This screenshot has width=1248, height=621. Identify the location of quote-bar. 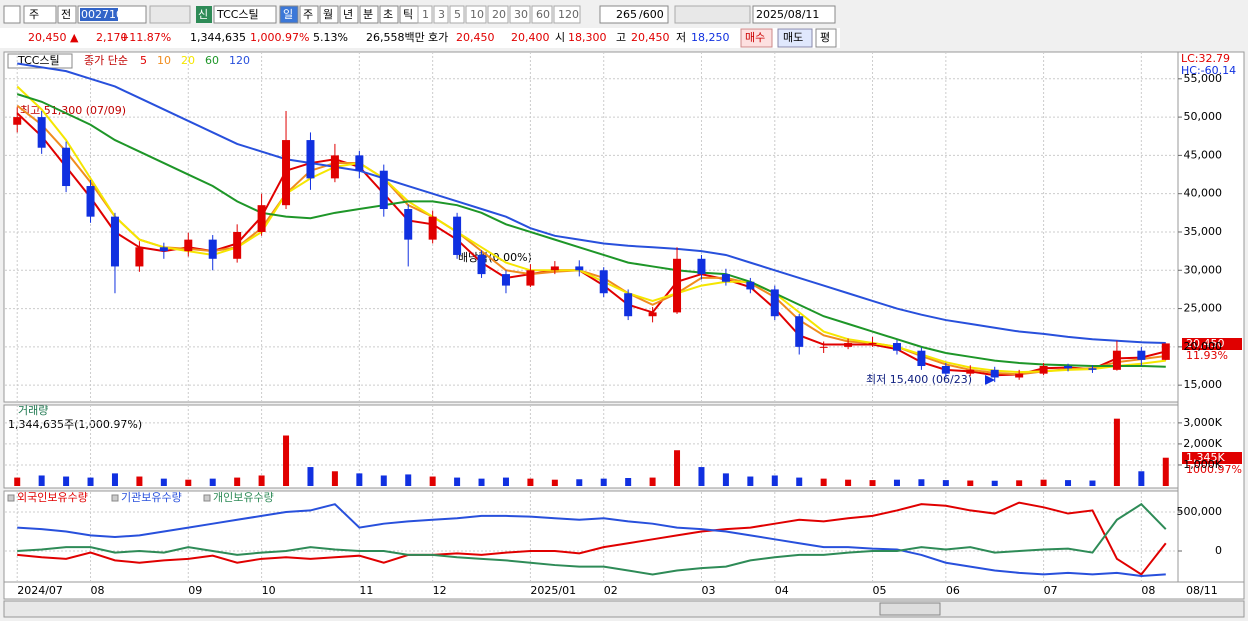
(420, 38).